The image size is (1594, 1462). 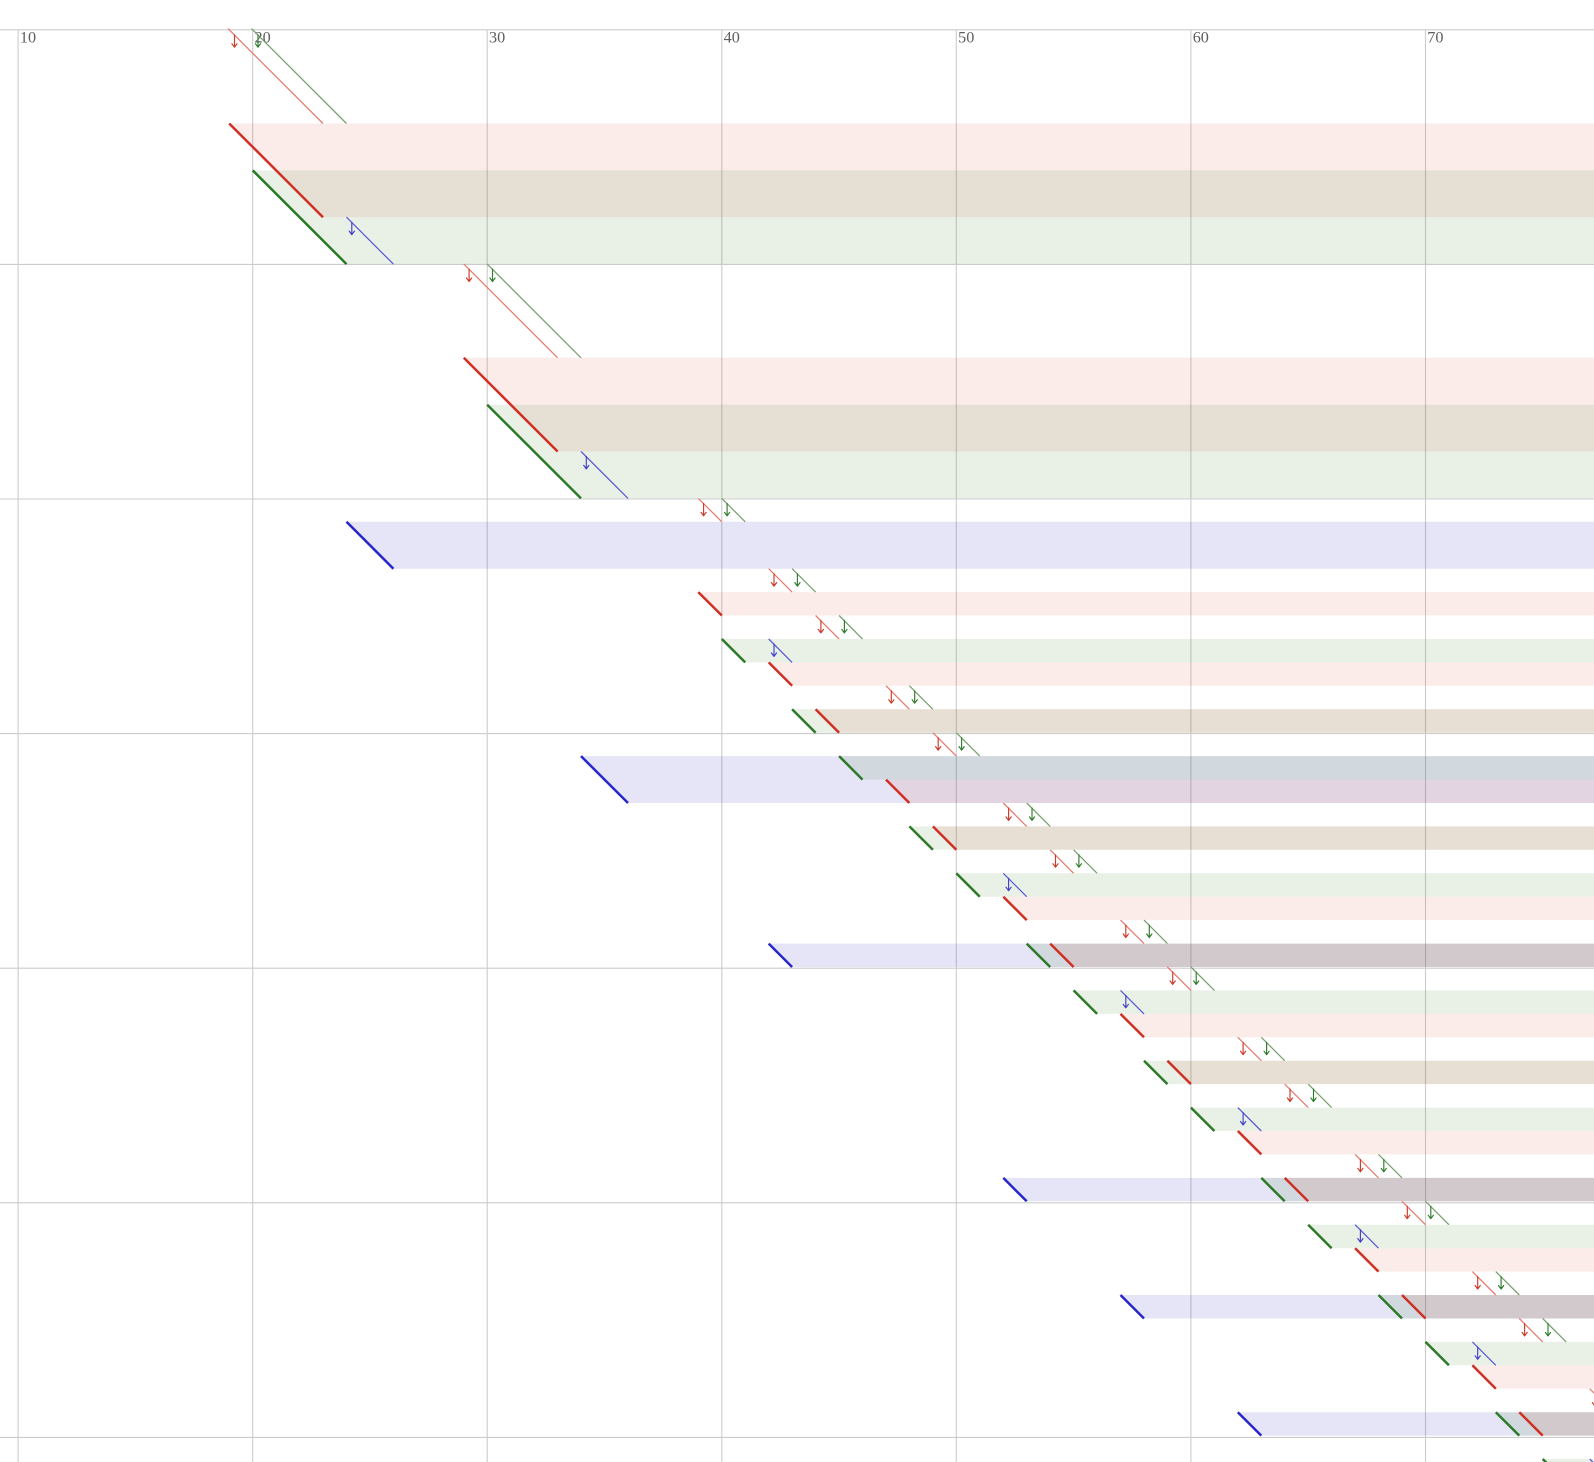 What do you see at coordinates (497, 38) in the screenshot?
I see `svg-text: 30` at bounding box center [497, 38].